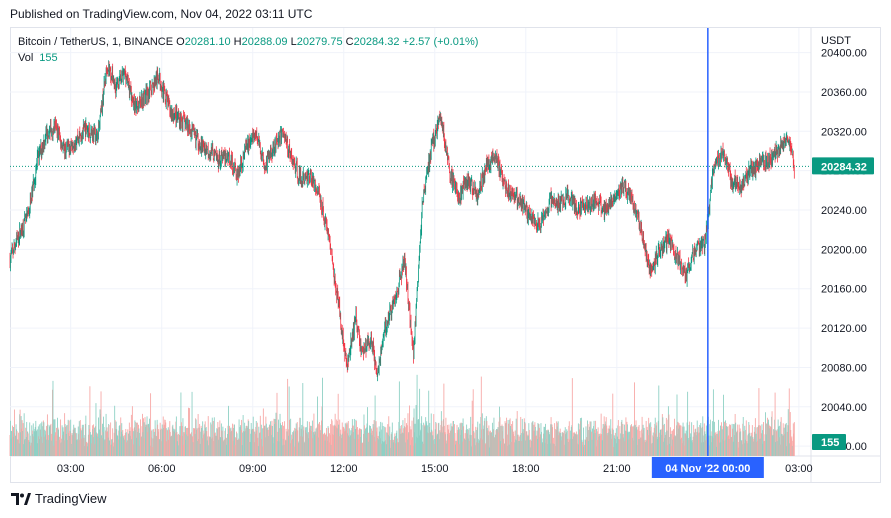  I want to click on tradingview-logo-icon, so click(21, 498).